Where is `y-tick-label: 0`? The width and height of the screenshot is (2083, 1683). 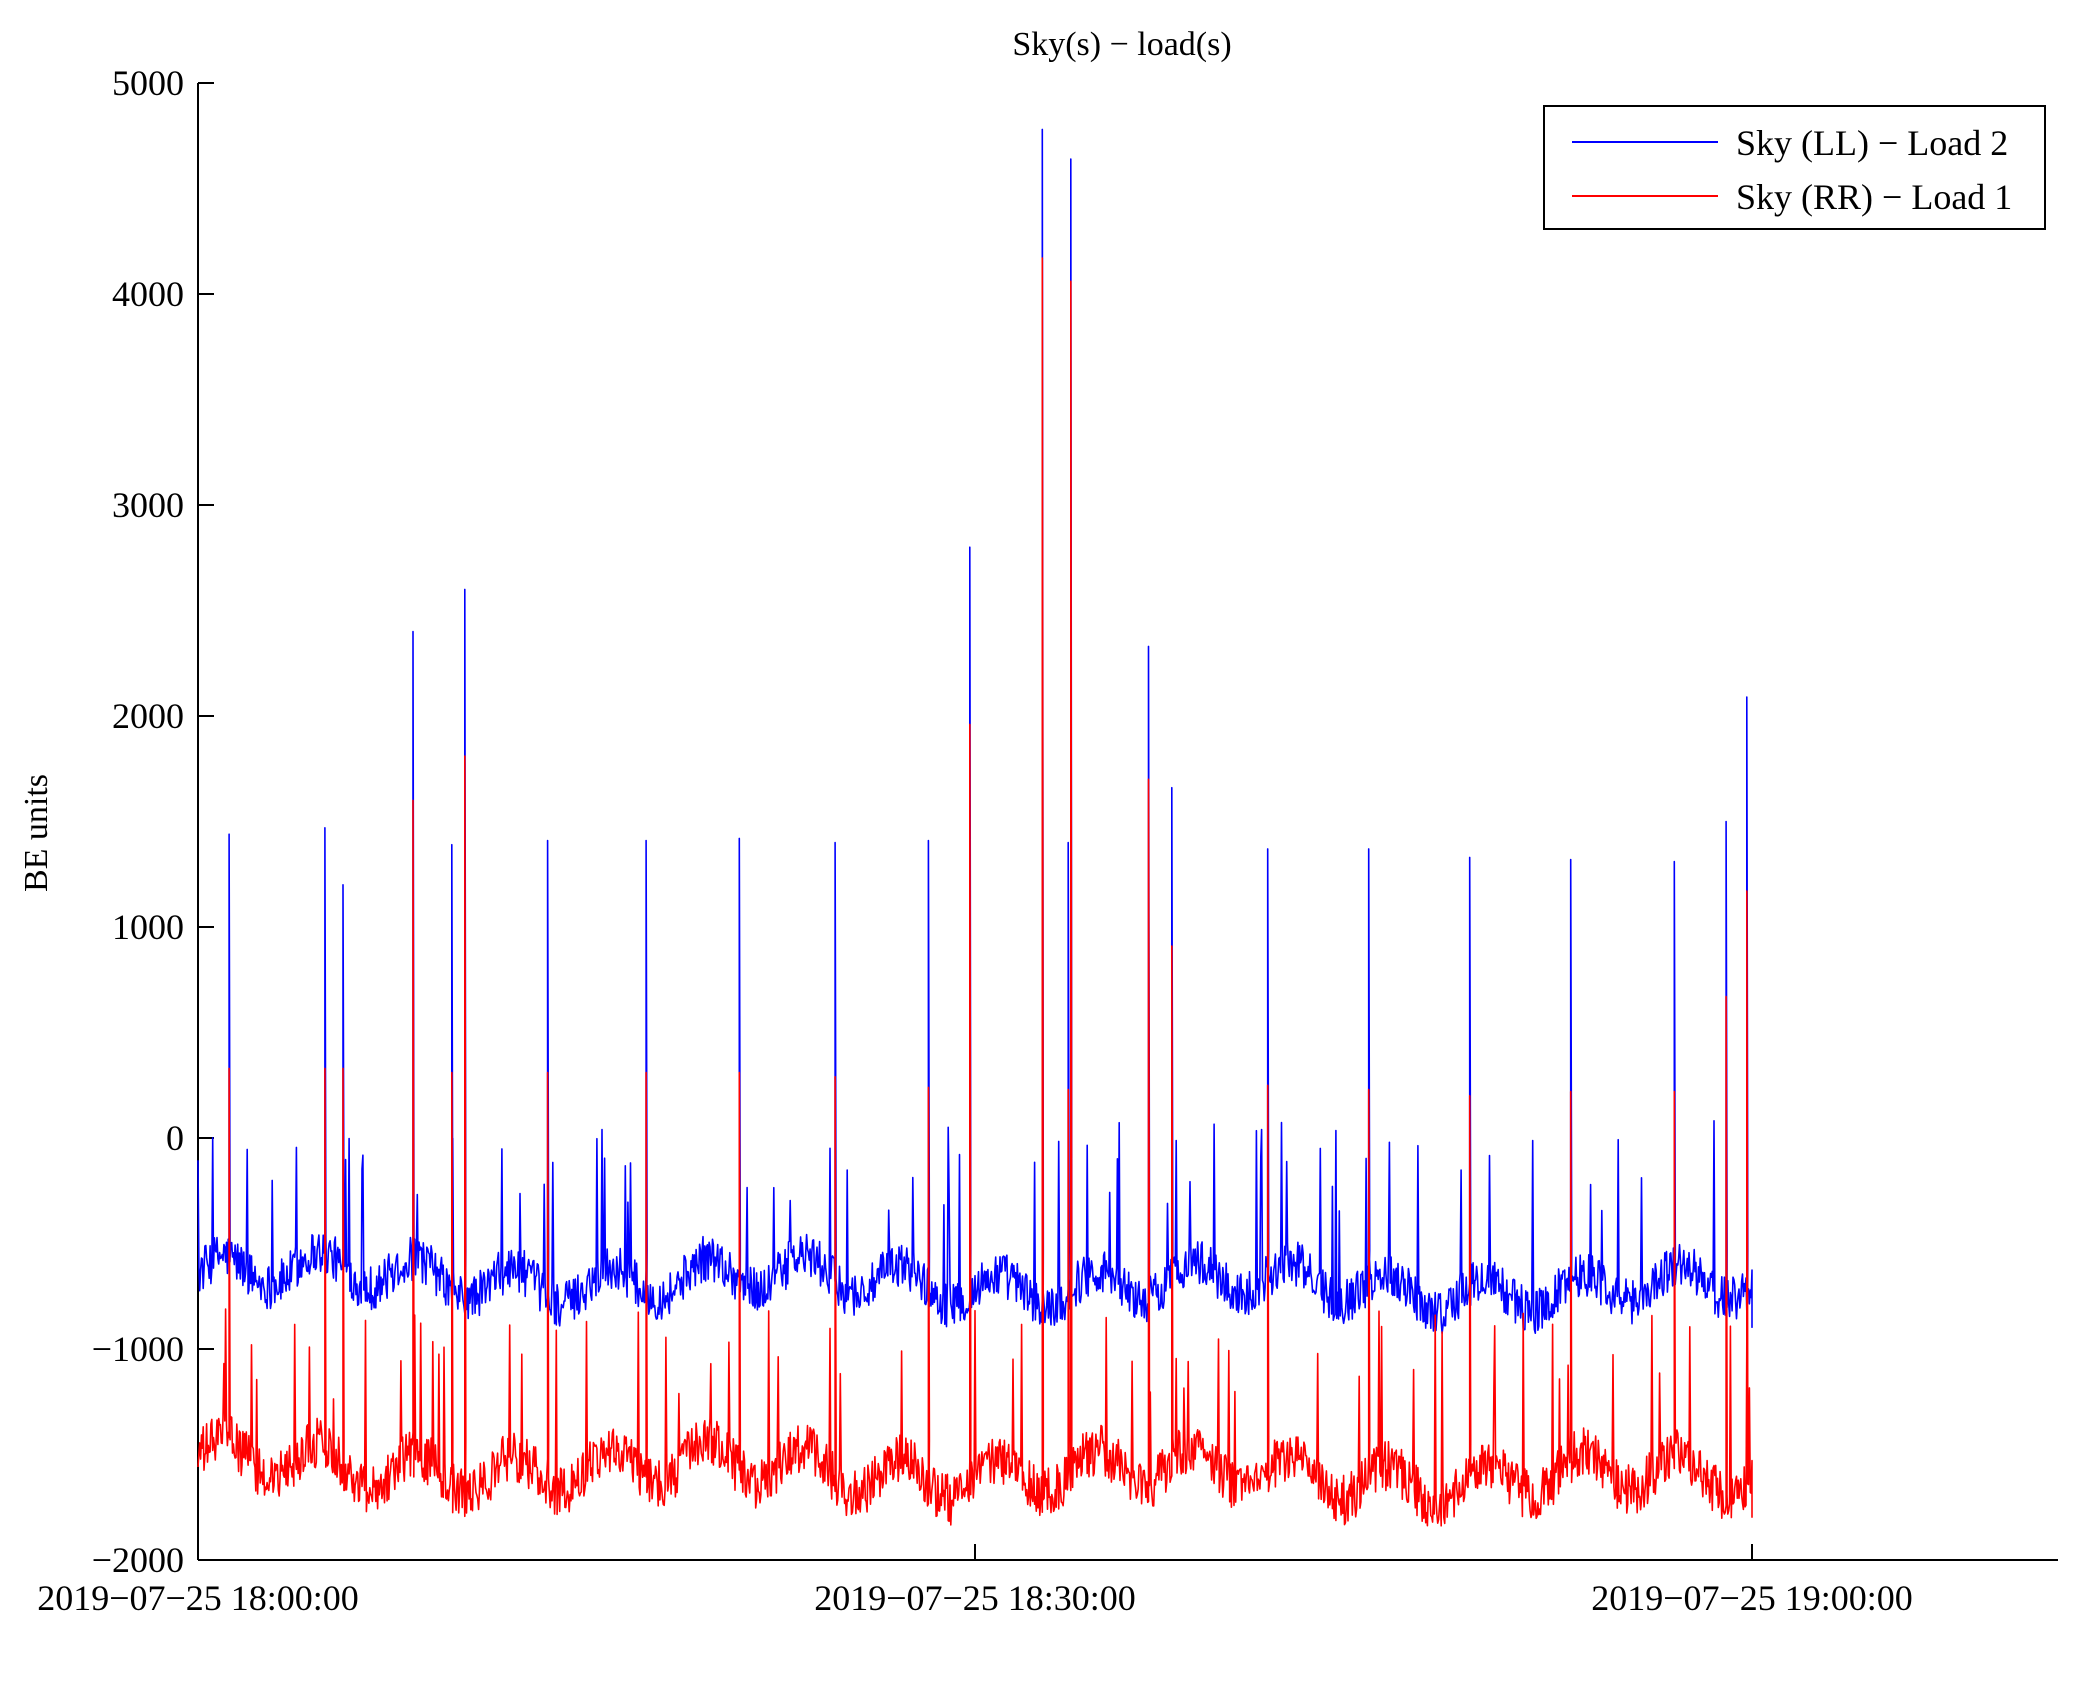 y-tick-label: 0 is located at coordinates (175, 1138).